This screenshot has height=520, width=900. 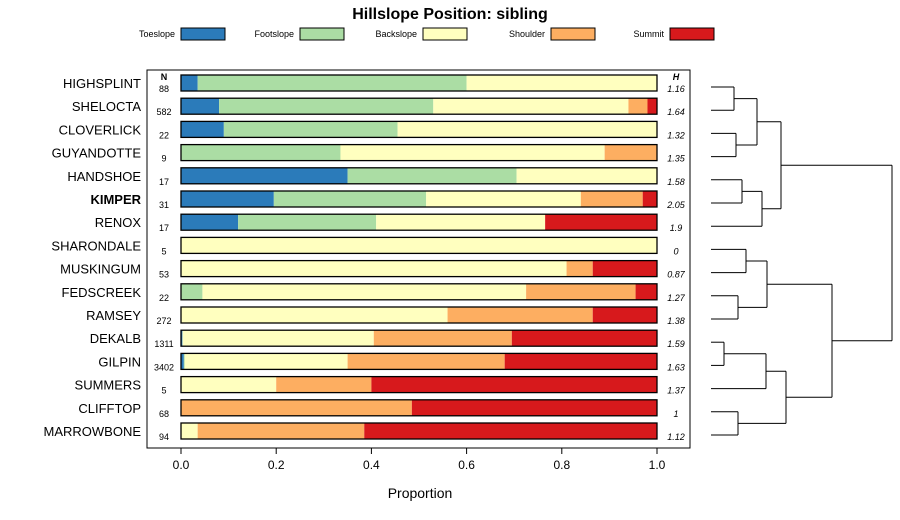 What do you see at coordinates (164, 437) in the screenshot?
I see `row-n: 94` at bounding box center [164, 437].